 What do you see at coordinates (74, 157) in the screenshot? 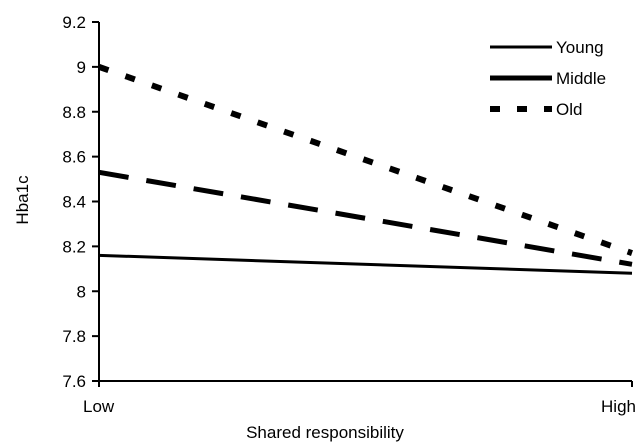
I see `y-tick-label: 8.6` at bounding box center [74, 157].